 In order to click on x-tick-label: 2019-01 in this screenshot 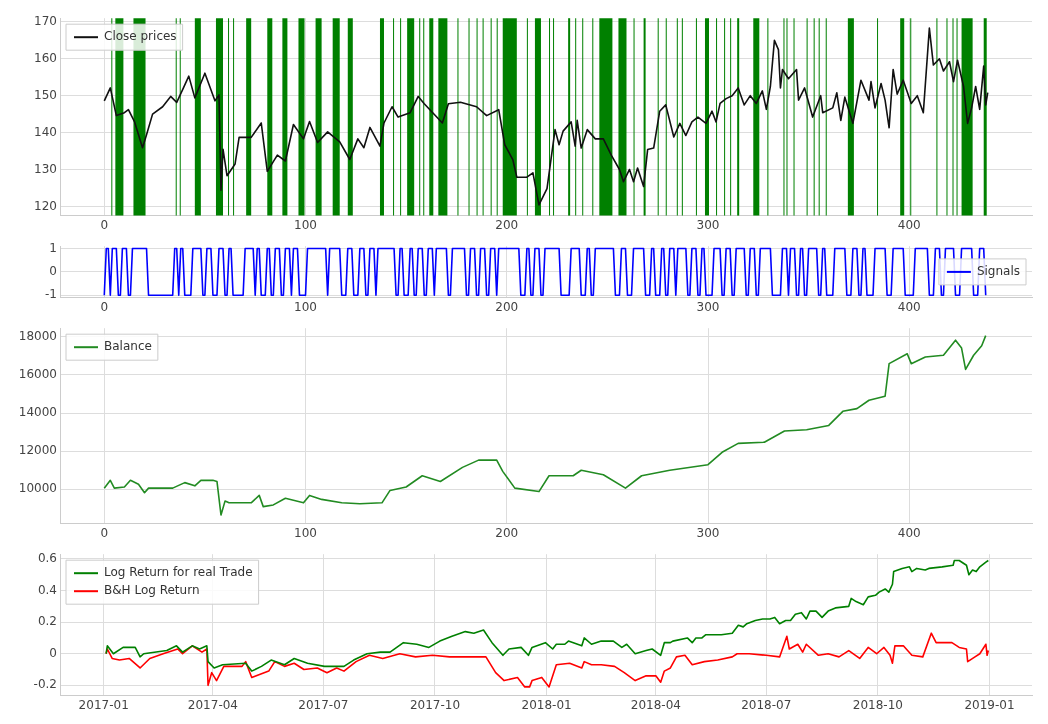, I will do `click(989, 704)`.